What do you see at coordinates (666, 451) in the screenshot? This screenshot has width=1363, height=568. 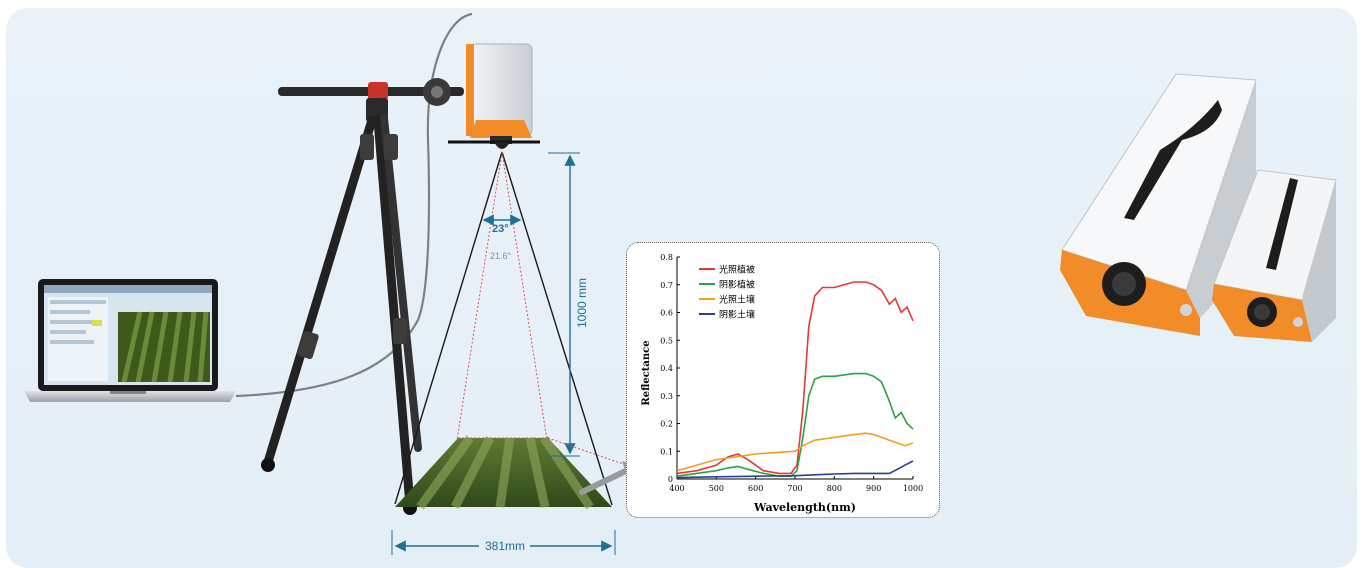 I see `chart-y-tick-label: 0.1` at bounding box center [666, 451].